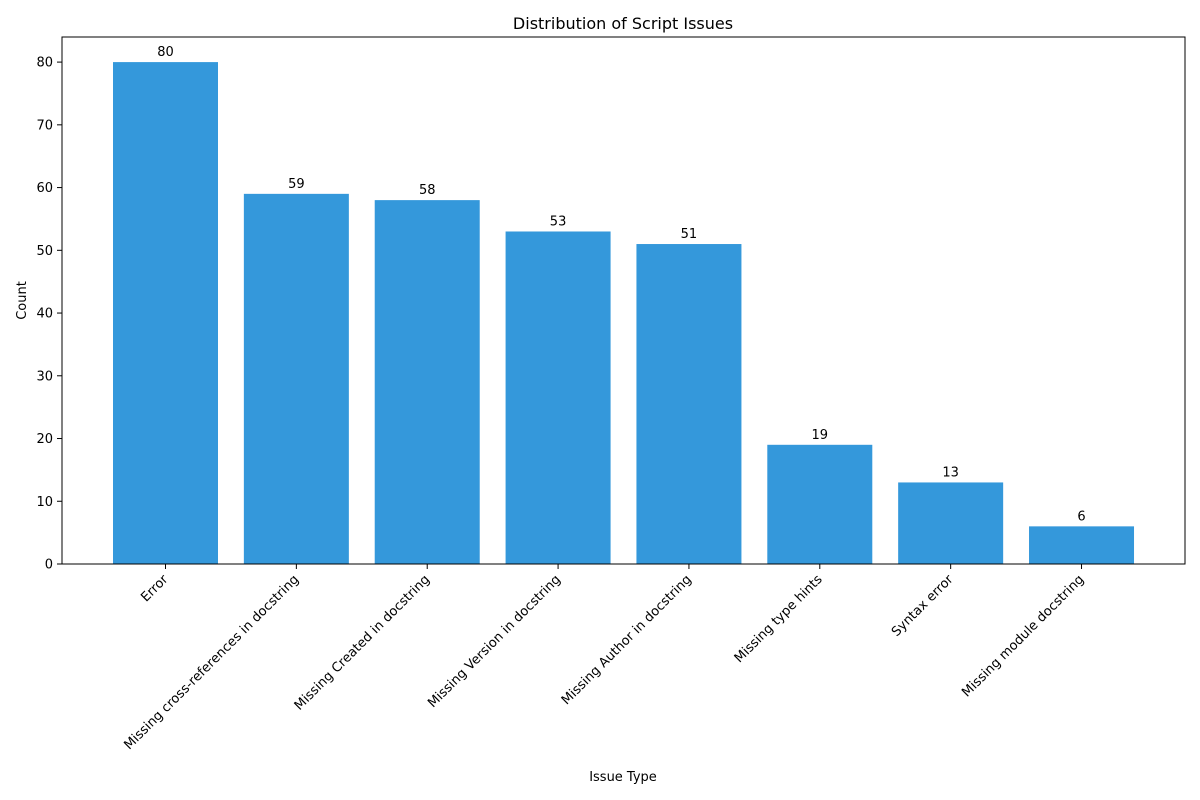 This screenshot has height=800, width=1200. Describe the element at coordinates (558, 221) in the screenshot. I see `bar-value-label: 53` at that location.